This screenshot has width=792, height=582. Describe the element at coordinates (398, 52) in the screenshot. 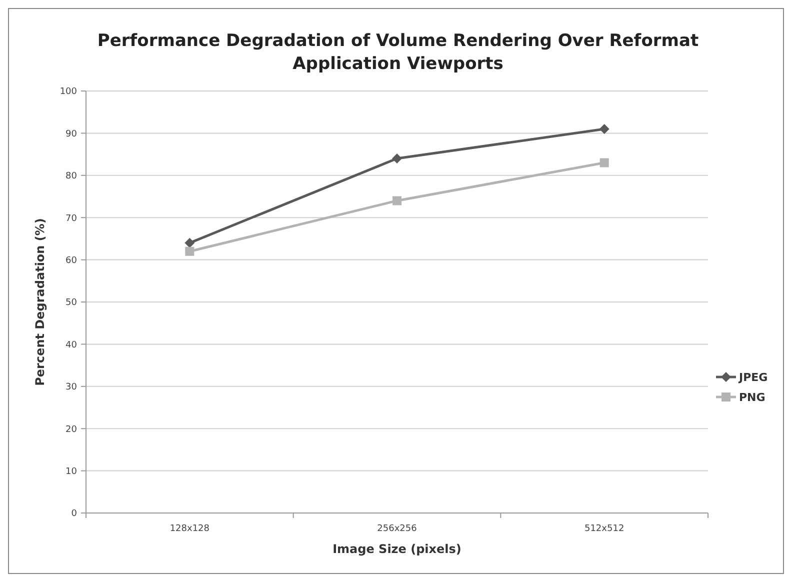

I see `chart-title: Performance Degradation of Volume Rendering Over Reformat Application Viewports` at that location.